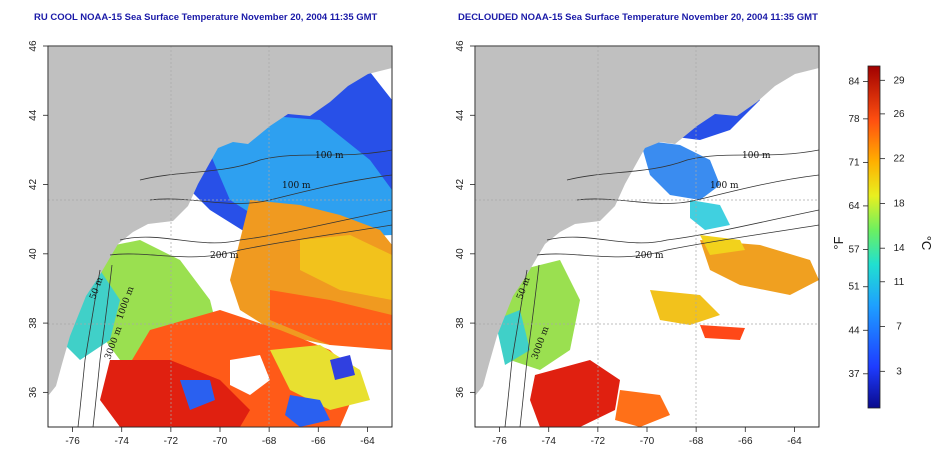  I want to click on colorbar-f-label: 71, so click(854, 162).